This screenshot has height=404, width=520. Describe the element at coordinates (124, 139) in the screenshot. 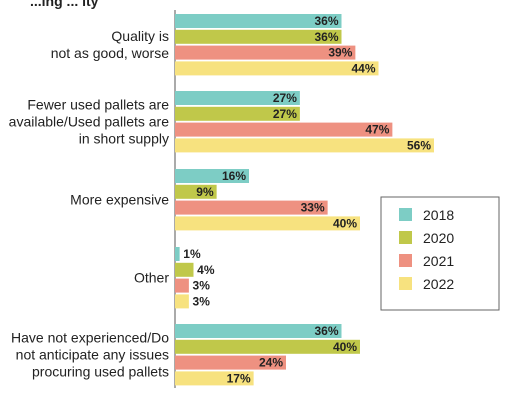

I see `category-label: in short supply` at that location.